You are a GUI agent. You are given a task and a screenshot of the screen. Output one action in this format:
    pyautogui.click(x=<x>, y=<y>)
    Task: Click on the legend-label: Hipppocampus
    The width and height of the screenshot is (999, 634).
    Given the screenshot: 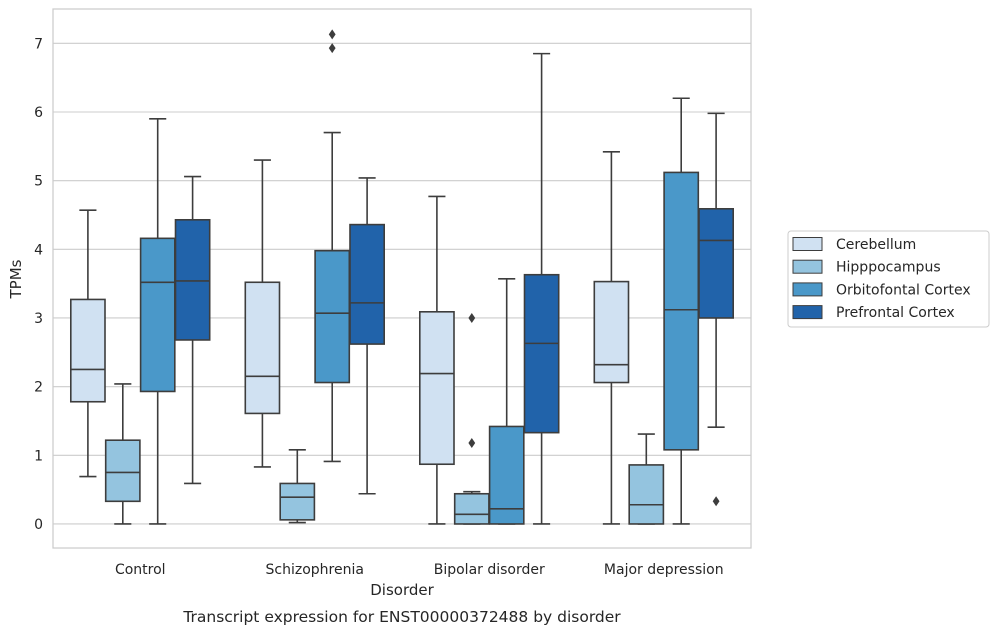 What is the action you would take?
    pyautogui.click(x=888, y=268)
    